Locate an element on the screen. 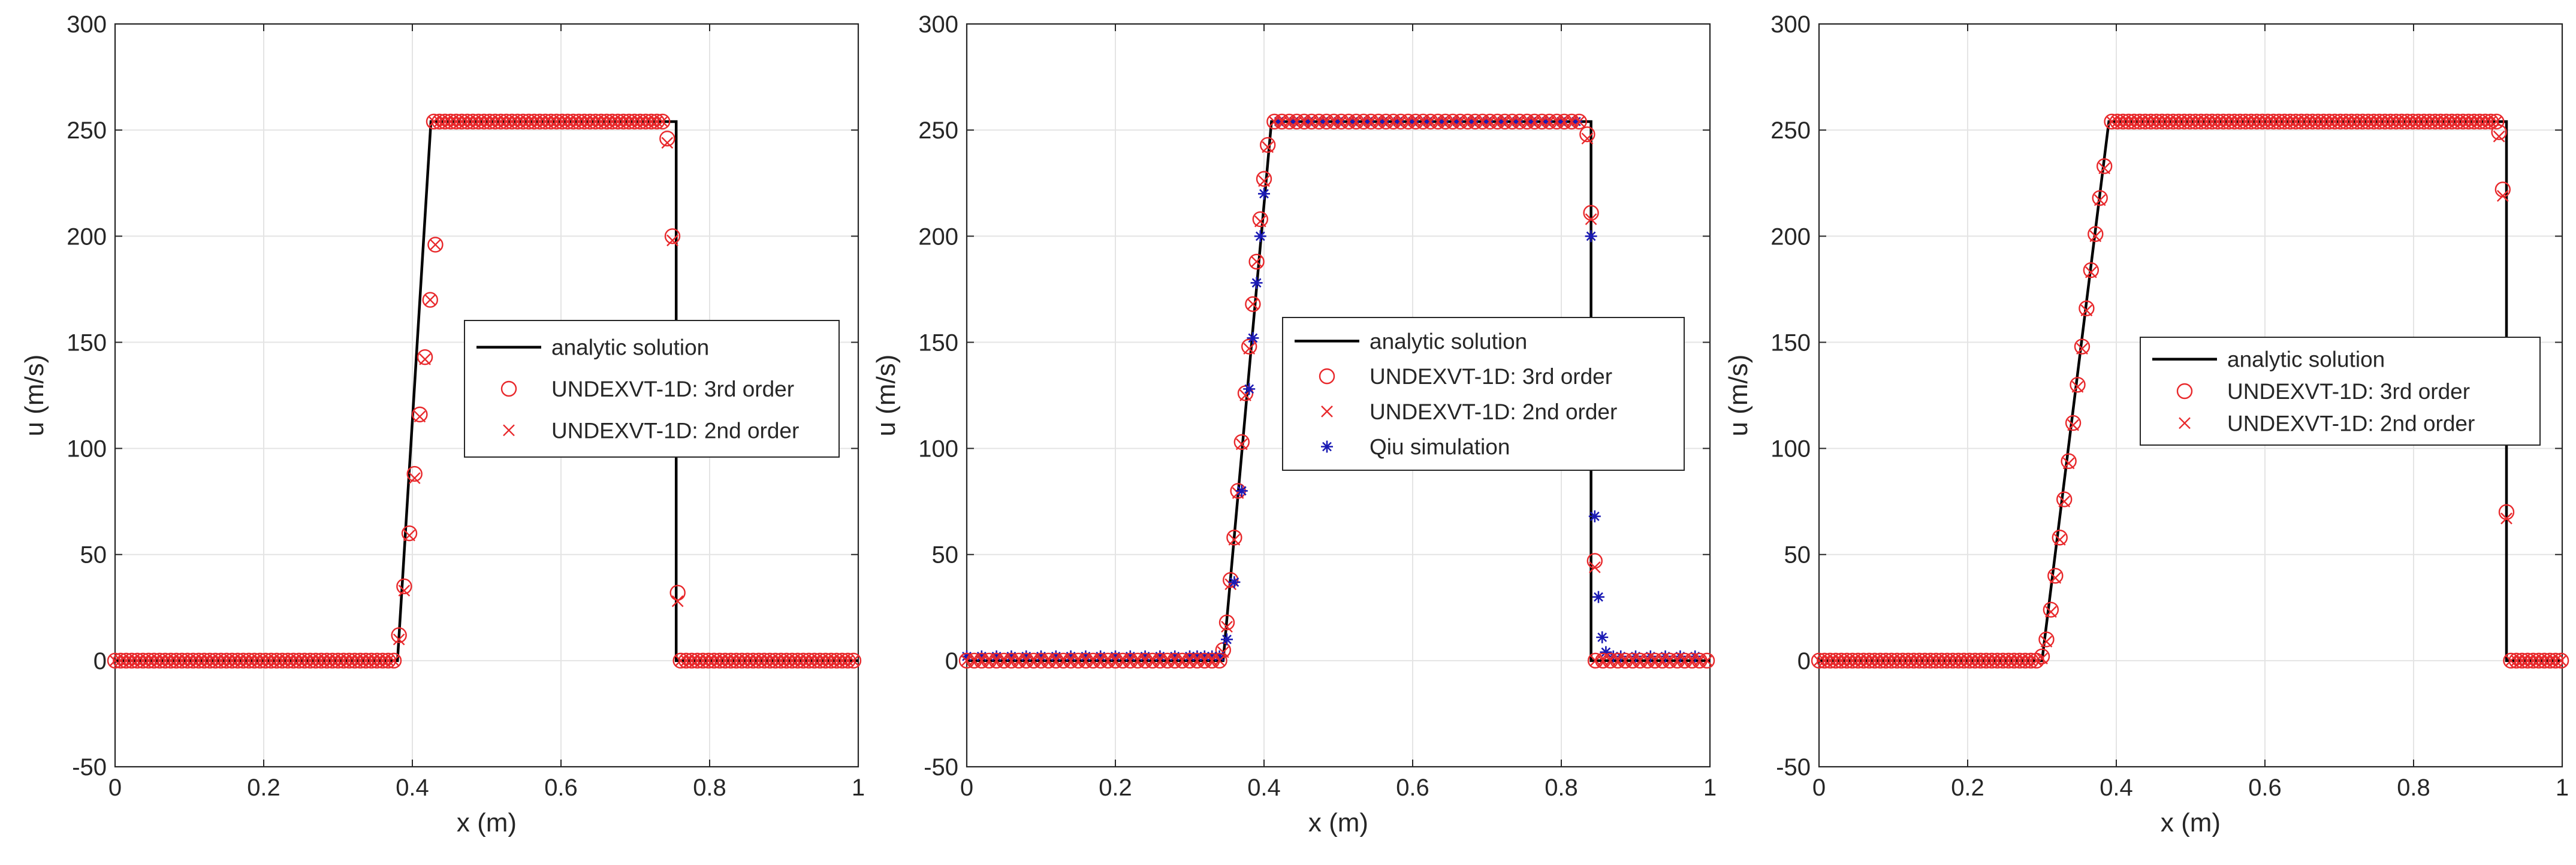 The height and width of the screenshot is (865, 2576). x-tick-label: 0.6 is located at coordinates (2265, 788).